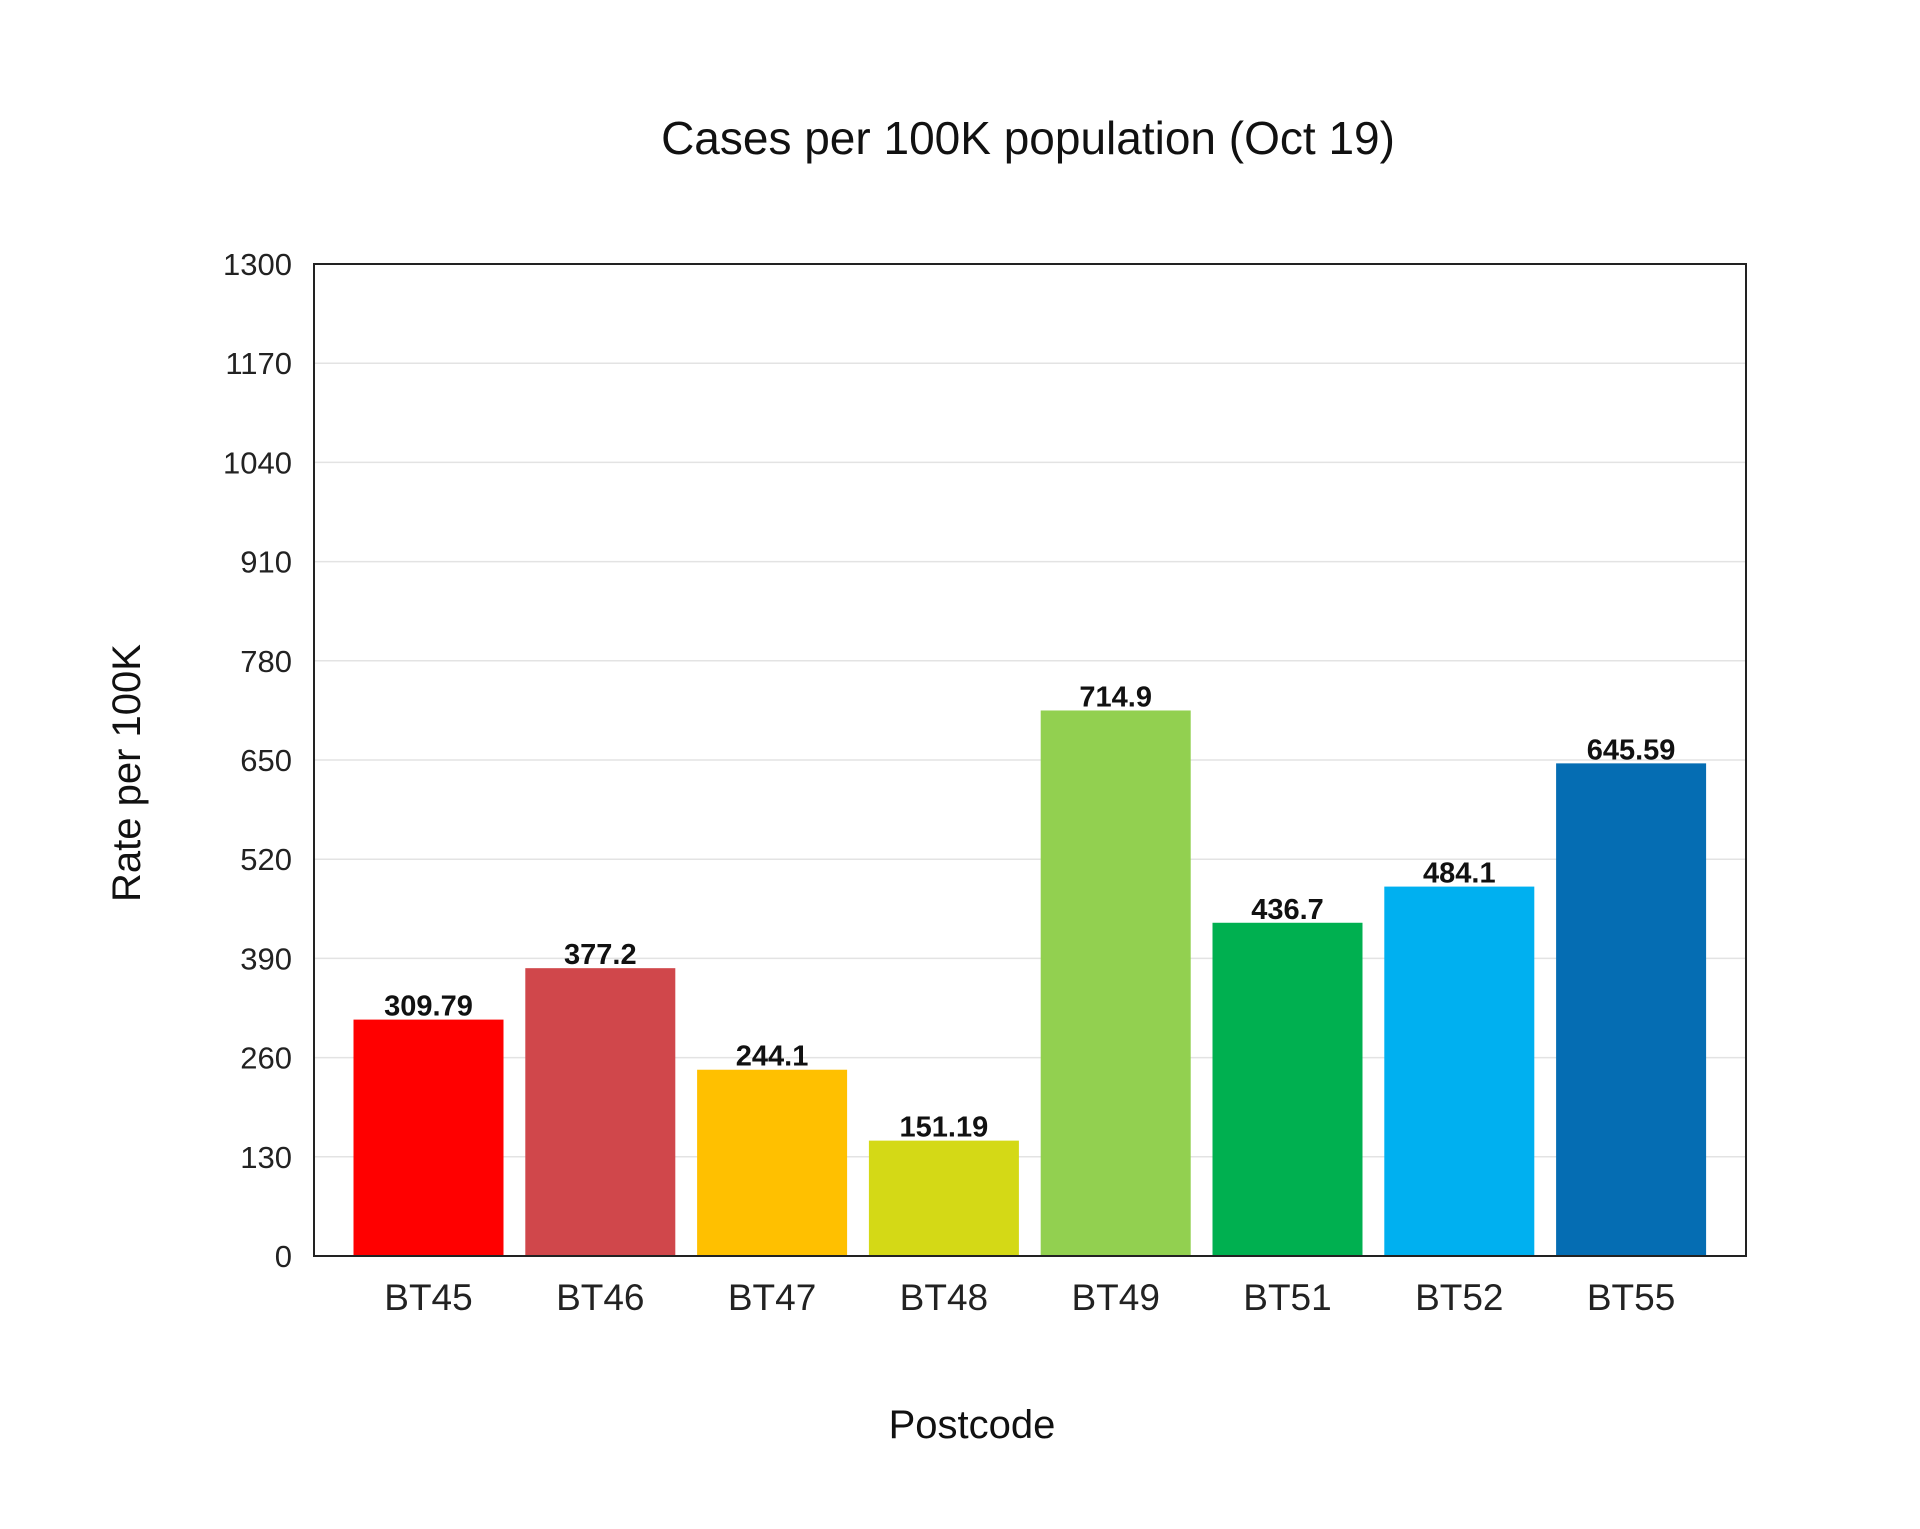  I want to click on y-tick-label: 520, so click(266, 859).